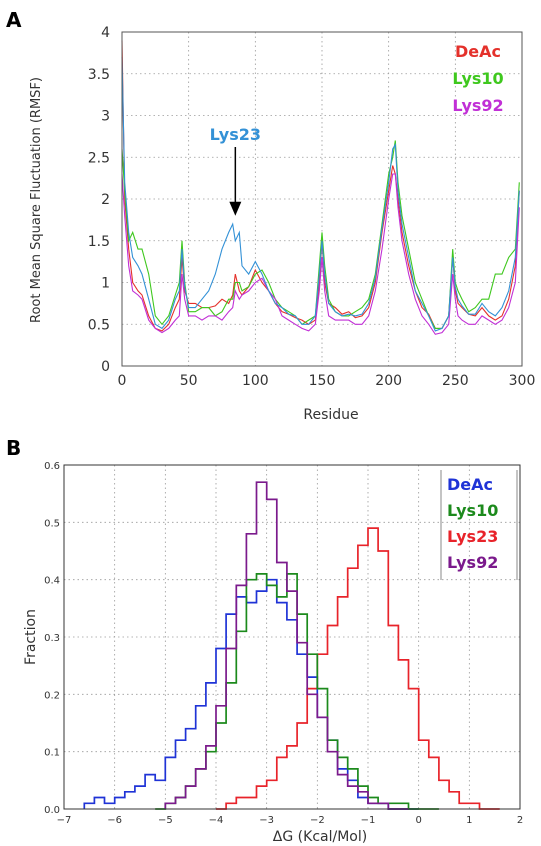 Image resolution: width=541 pixels, height=846 pixels. What do you see at coordinates (52, 695) in the screenshot?
I see `panel-b-y-tick: 0.2` at bounding box center [52, 695].